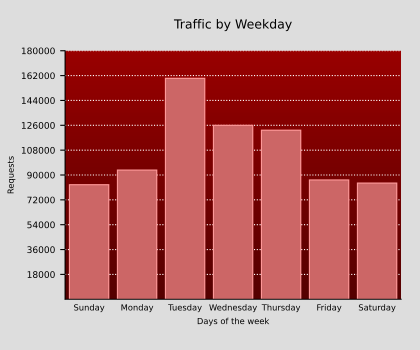 Image resolution: width=420 pixels, height=350 pixels. What do you see at coordinates (233, 308) in the screenshot?
I see `x-tick-label: Wednesday` at bounding box center [233, 308].